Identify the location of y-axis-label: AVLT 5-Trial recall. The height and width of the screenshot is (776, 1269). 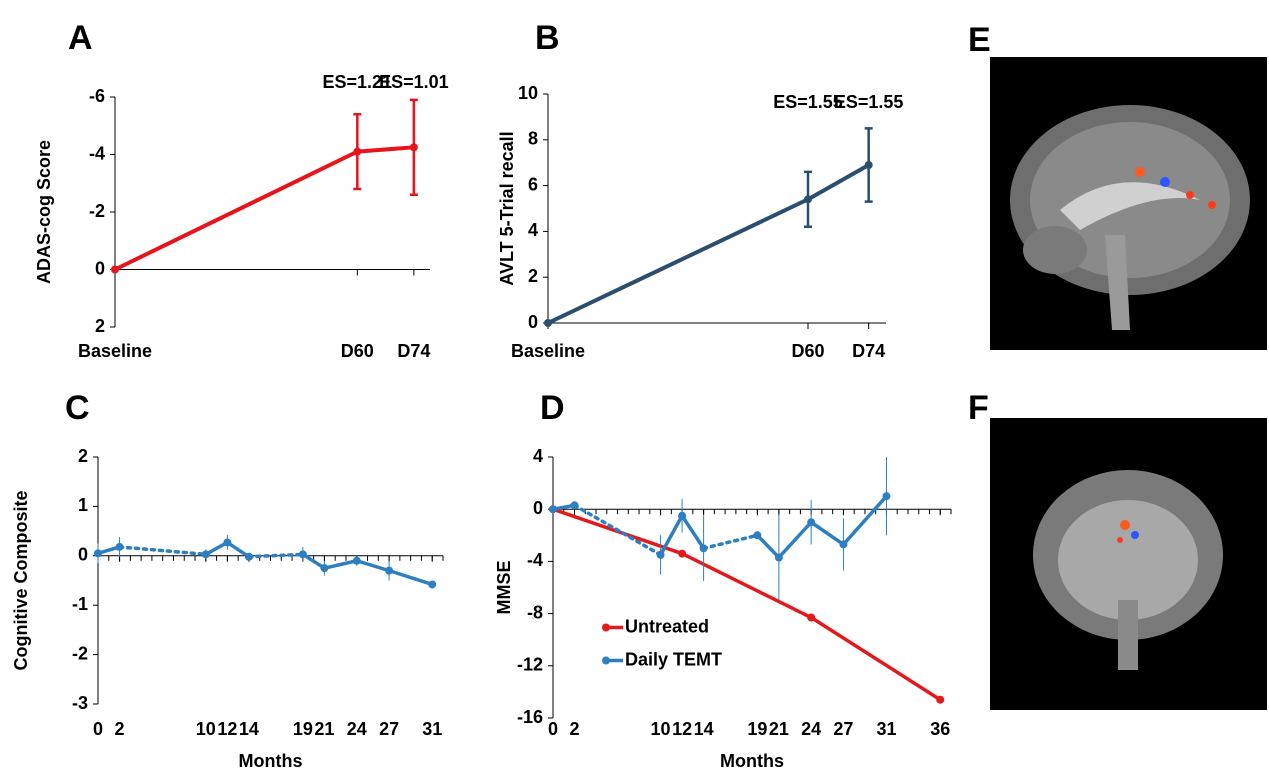
(507, 208).